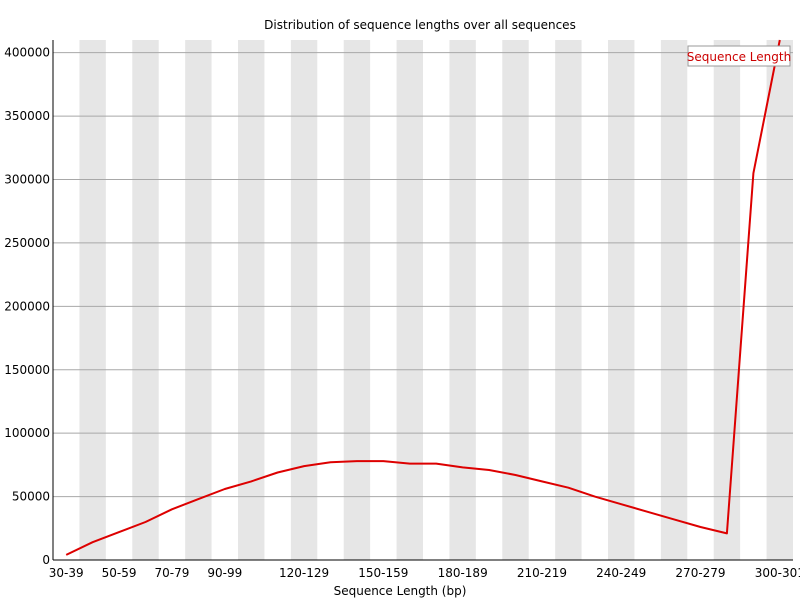 This screenshot has width=800, height=605. Describe the element at coordinates (27, 433) in the screenshot. I see `y-tick-label: 100000` at that location.